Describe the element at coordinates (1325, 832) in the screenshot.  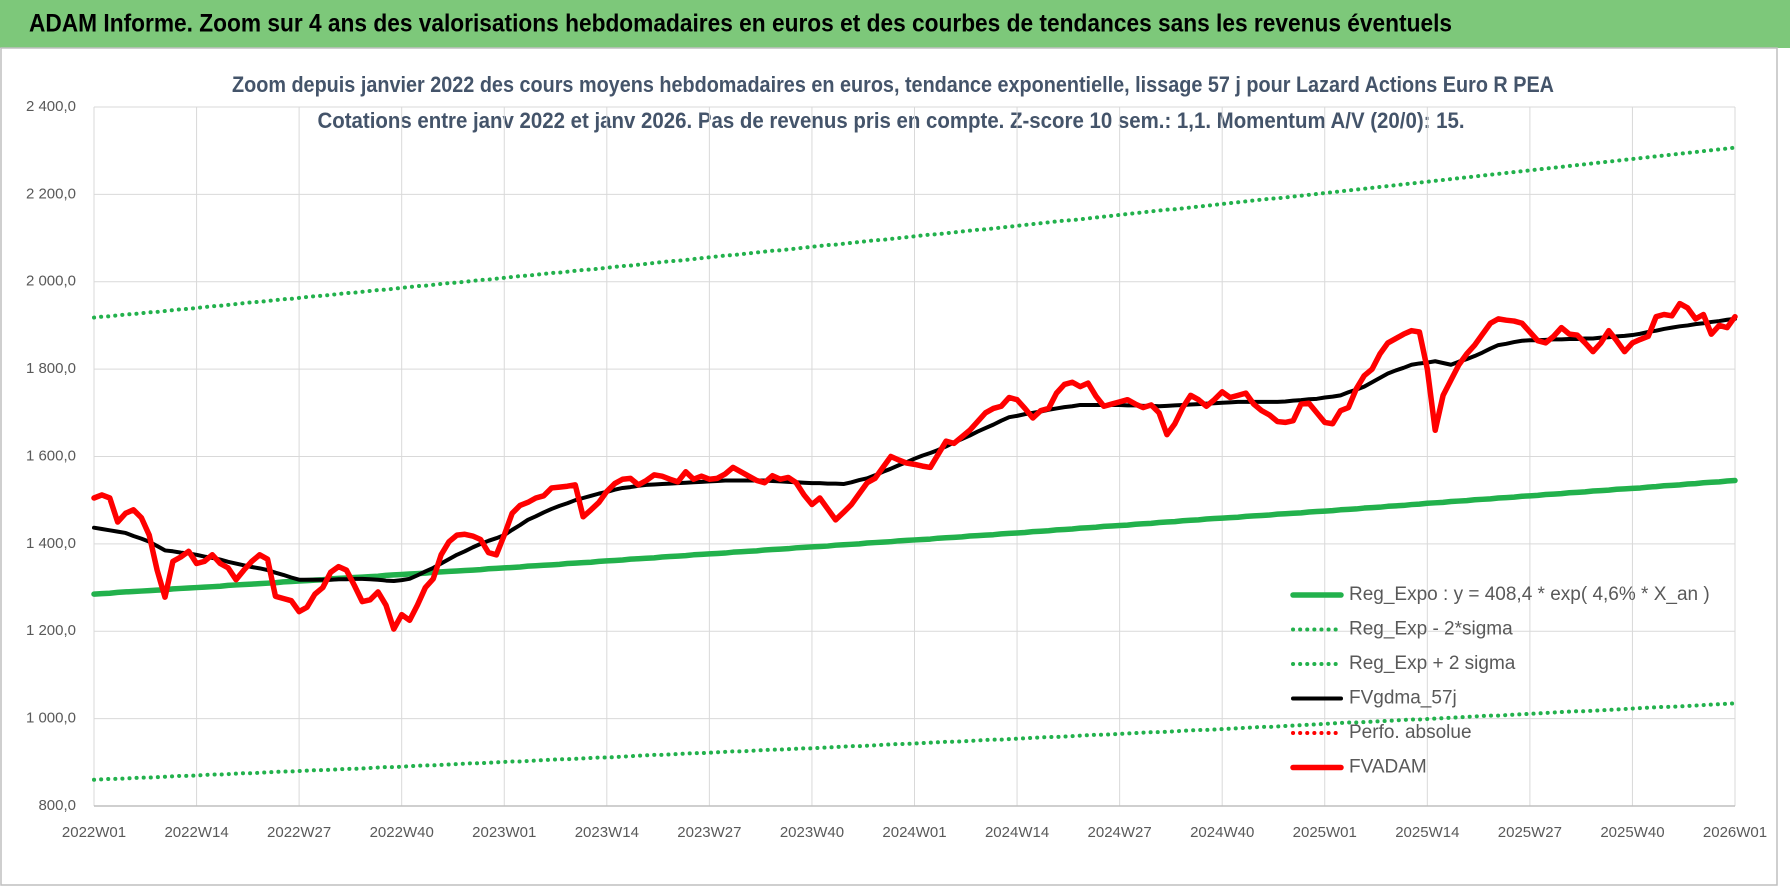
I see `x-tick-label: 2025W01` at that location.